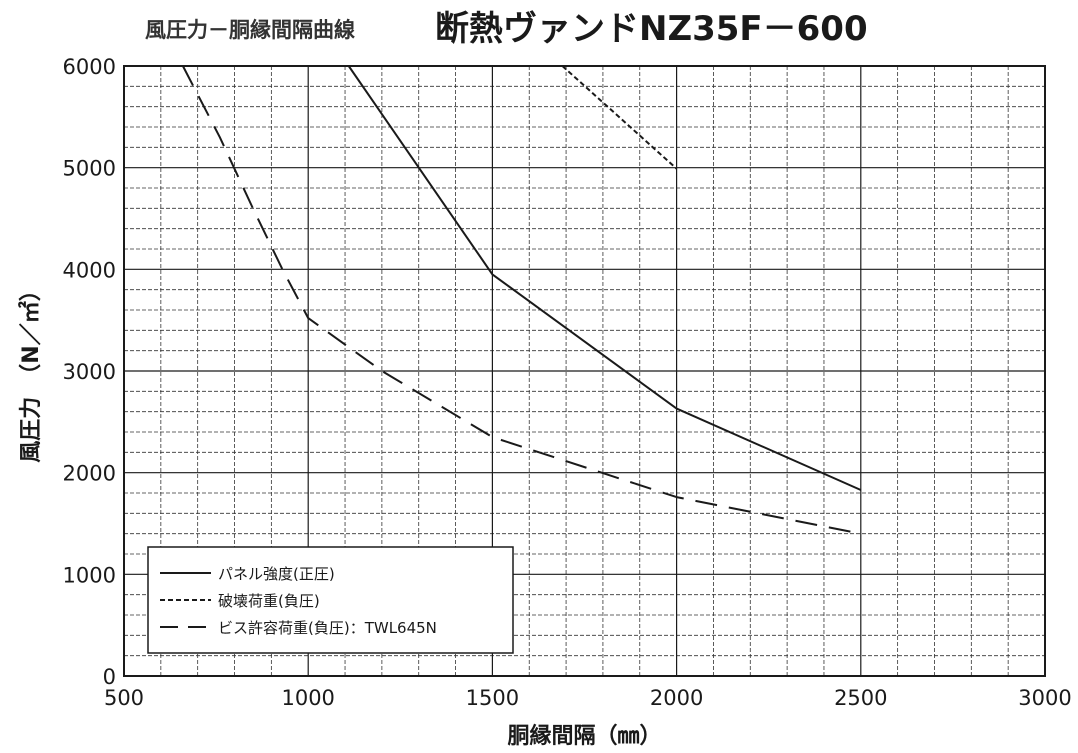  I want to click on y-tick-labels: 0 1000 2000 3000 4000 5000 6000, so click(89, 372).